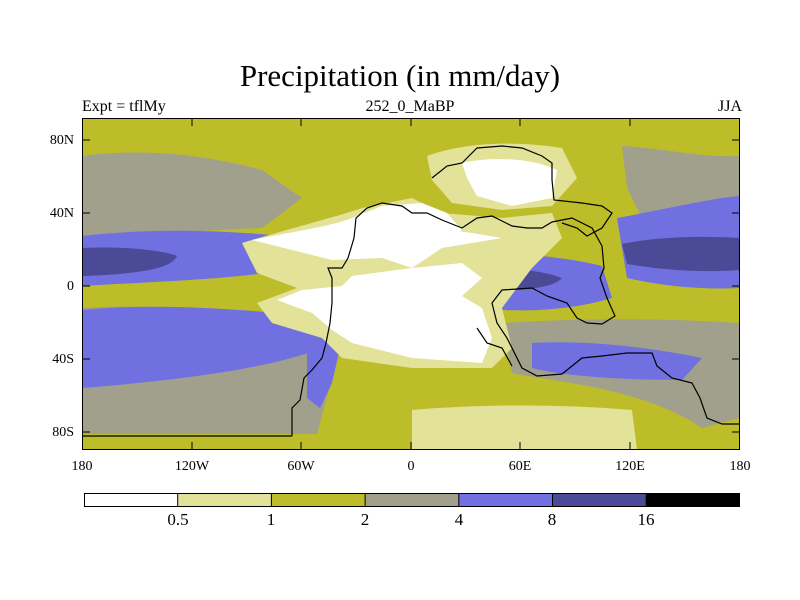 Image resolution: width=800 pixels, height=600 pixels. I want to click on colorbar, so click(412, 500).